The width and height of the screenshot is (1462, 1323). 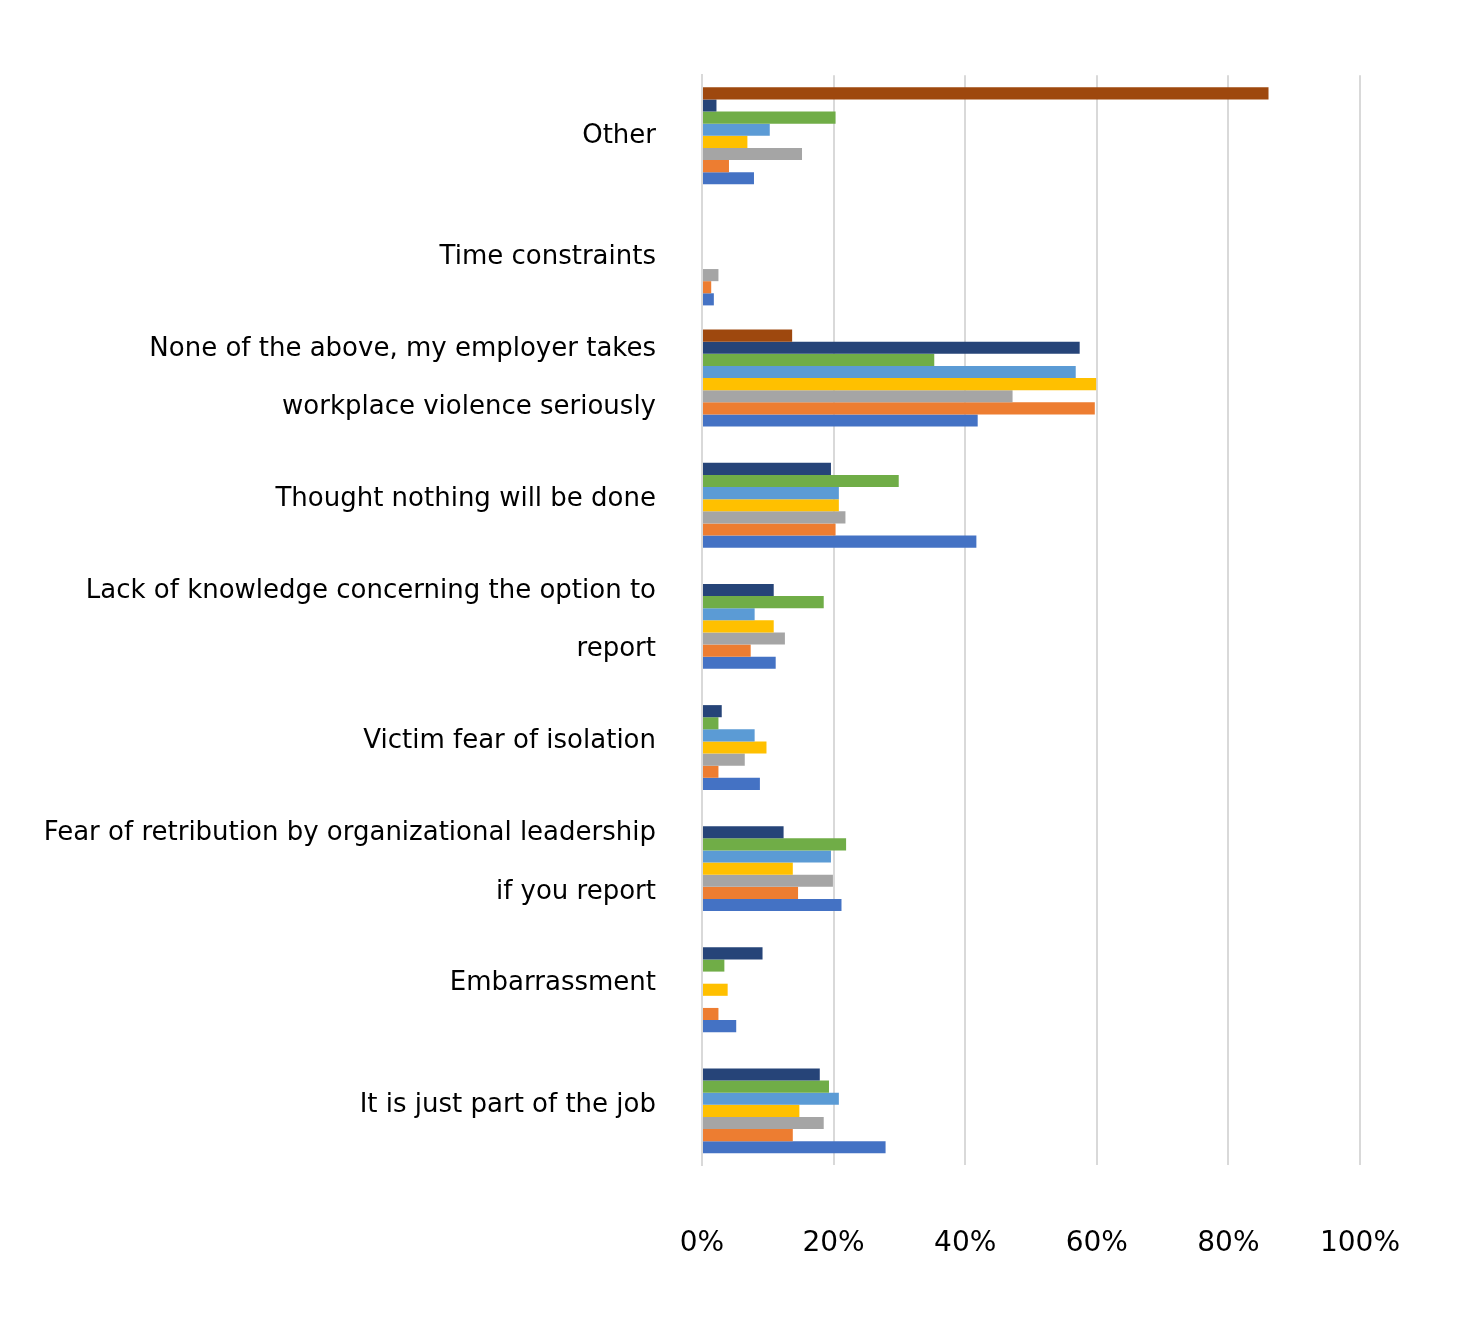 What do you see at coordinates (552, 981) in the screenshot?
I see `y-tick-label: Embarrassment` at bounding box center [552, 981].